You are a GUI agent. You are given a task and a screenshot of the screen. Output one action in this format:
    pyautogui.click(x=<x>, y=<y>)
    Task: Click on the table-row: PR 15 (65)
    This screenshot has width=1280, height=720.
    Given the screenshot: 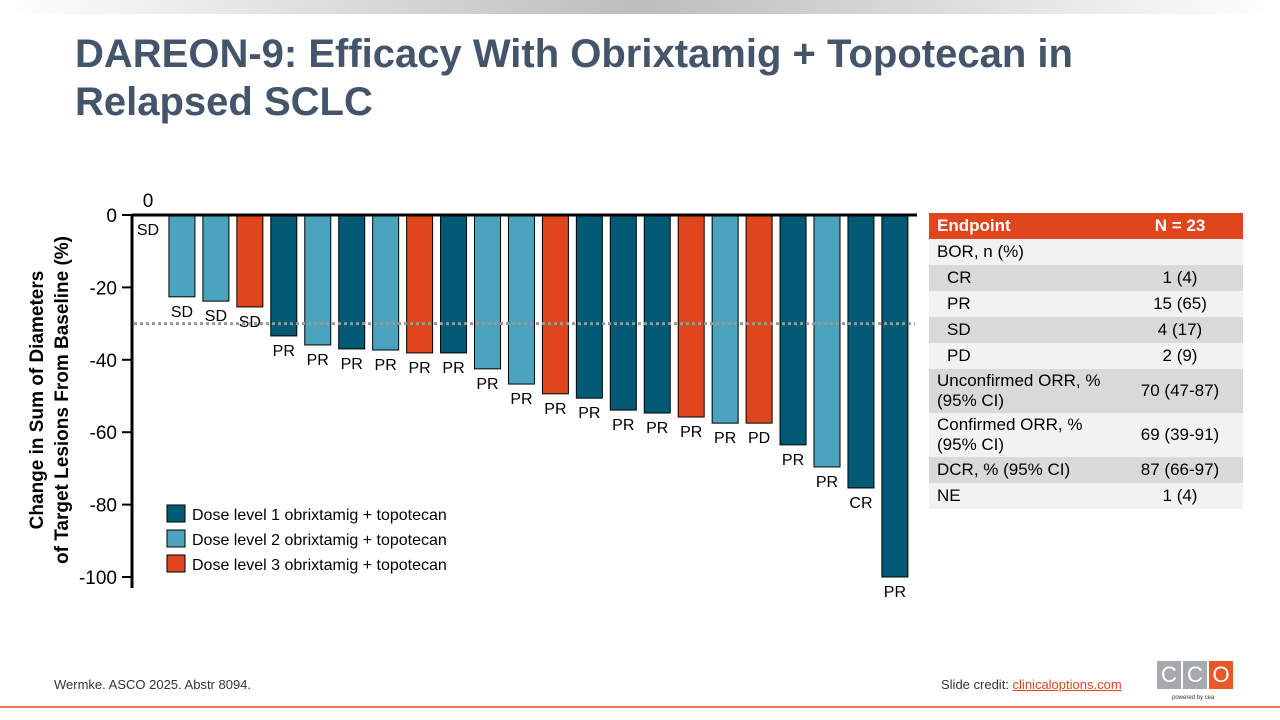 What is the action you would take?
    pyautogui.click(x=1086, y=304)
    